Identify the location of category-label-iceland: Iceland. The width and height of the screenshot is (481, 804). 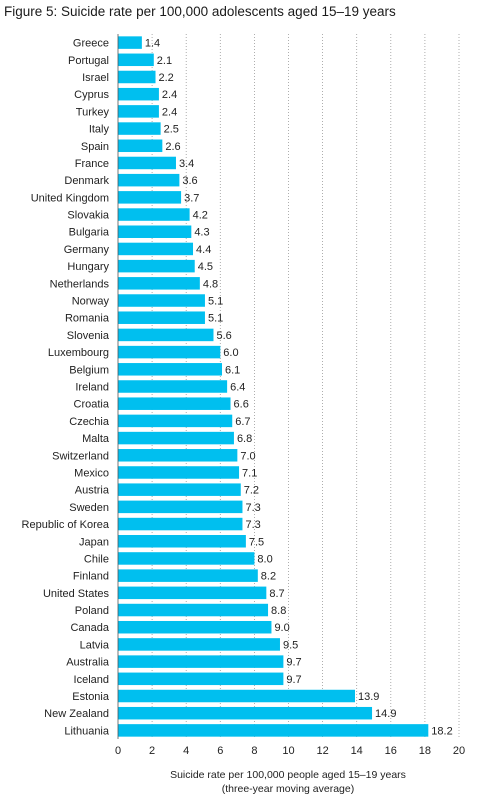
(91, 680).